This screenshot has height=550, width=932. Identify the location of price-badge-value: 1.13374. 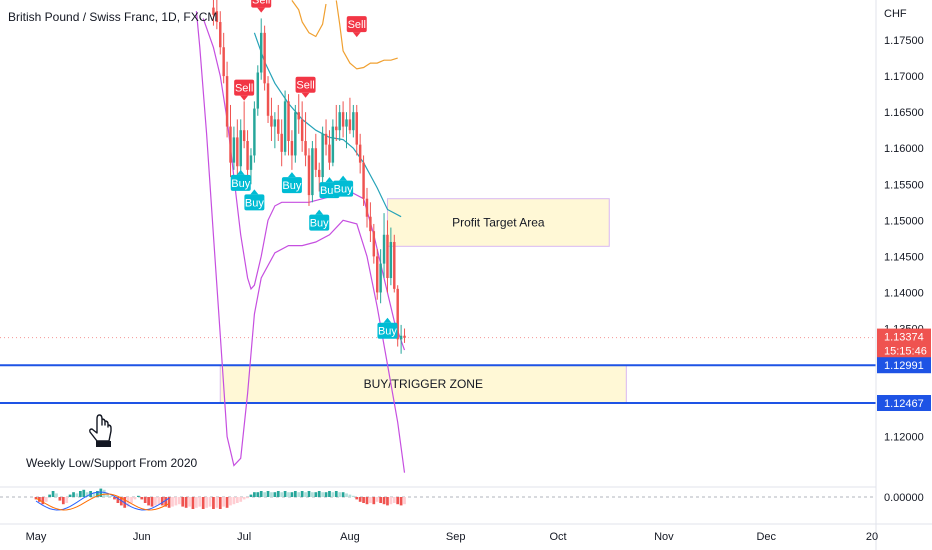
(904, 338).